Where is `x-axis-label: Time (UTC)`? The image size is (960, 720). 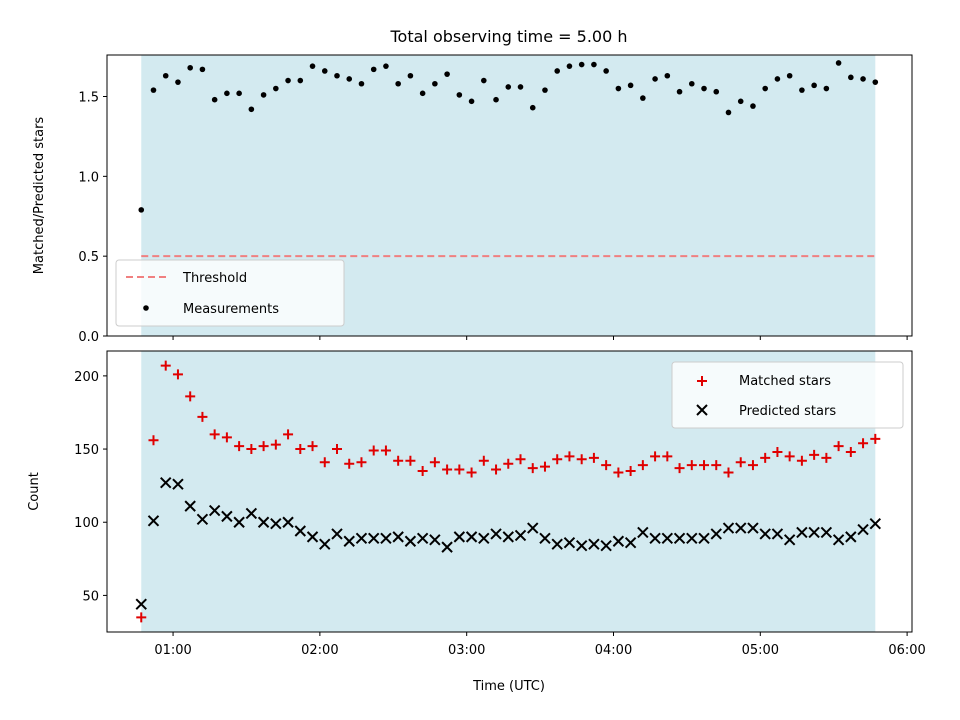 x-axis-label: Time (UTC) is located at coordinates (508, 686).